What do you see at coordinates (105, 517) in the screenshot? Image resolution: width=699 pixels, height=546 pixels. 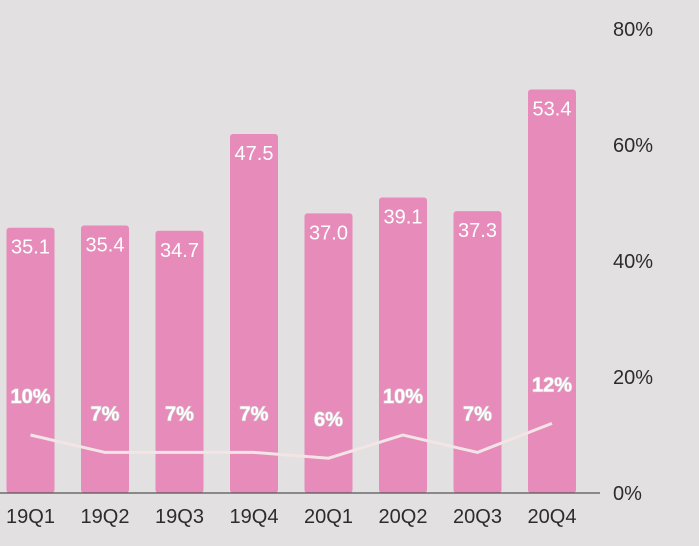 I see `x-tick-label-19Q2: 19Q2` at bounding box center [105, 517].